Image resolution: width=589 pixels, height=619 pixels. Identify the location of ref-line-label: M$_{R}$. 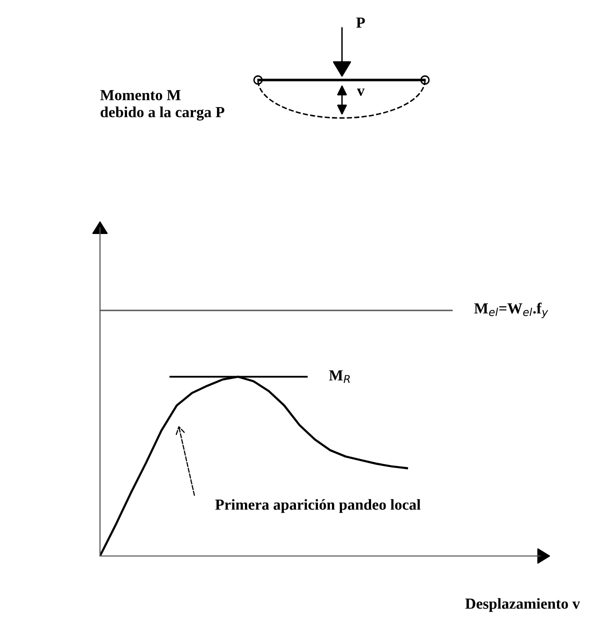
(339, 376).